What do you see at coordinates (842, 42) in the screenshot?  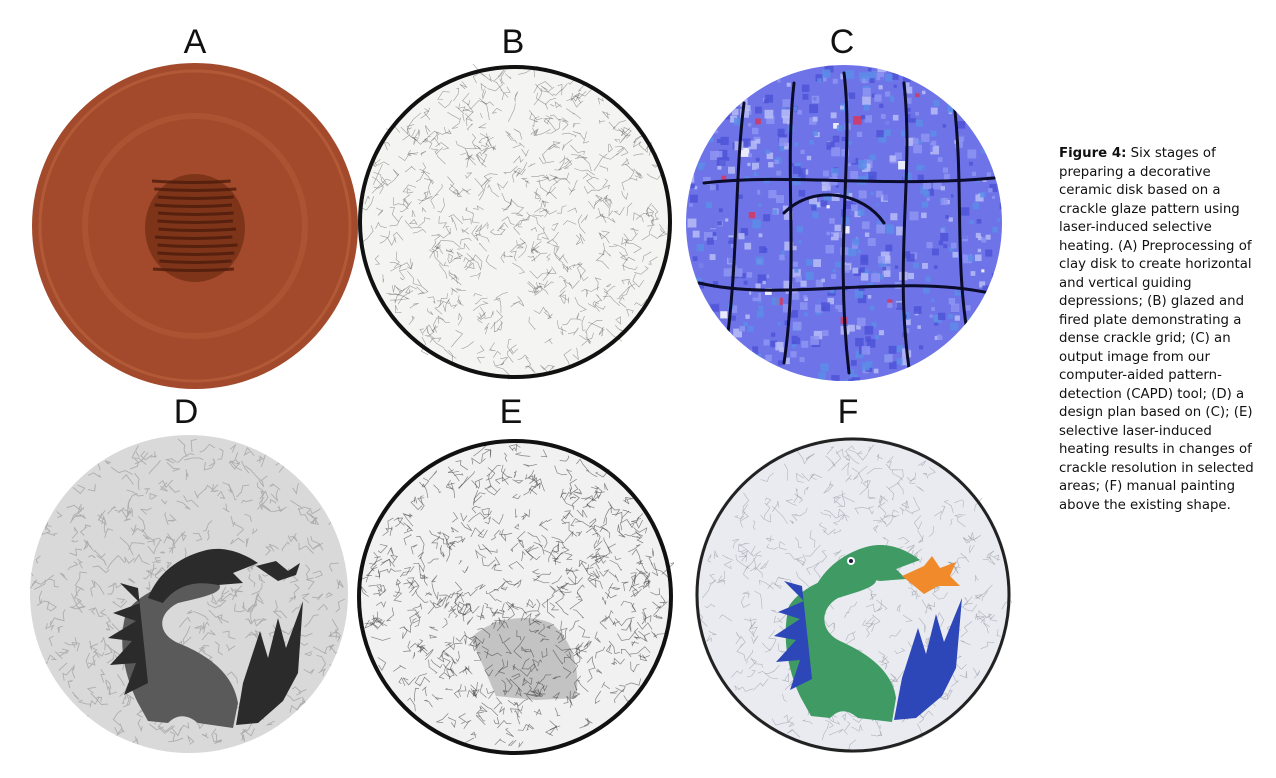 I see `panel-label-c: C` at bounding box center [842, 42].